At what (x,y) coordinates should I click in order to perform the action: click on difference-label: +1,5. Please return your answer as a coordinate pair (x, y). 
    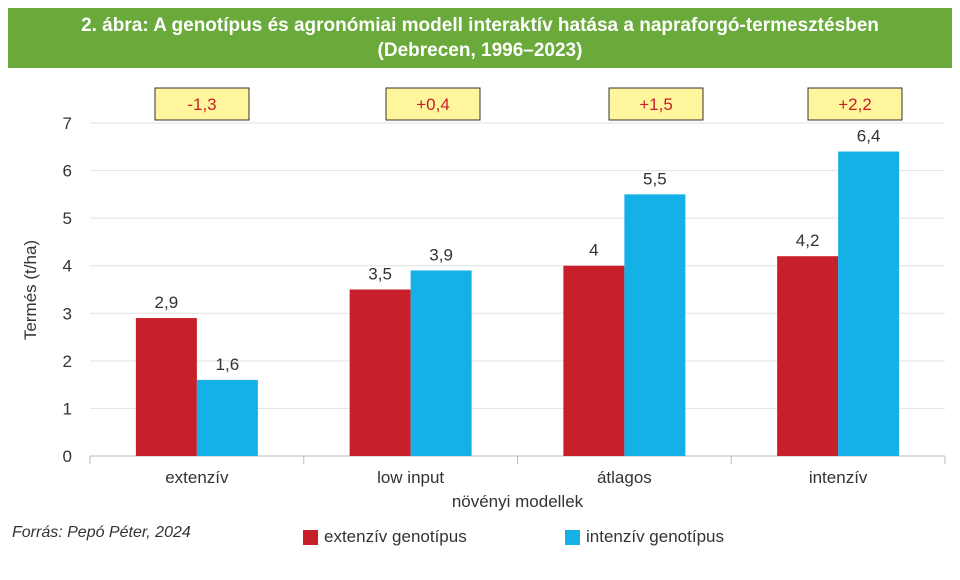
    Looking at the image, I should click on (656, 104).